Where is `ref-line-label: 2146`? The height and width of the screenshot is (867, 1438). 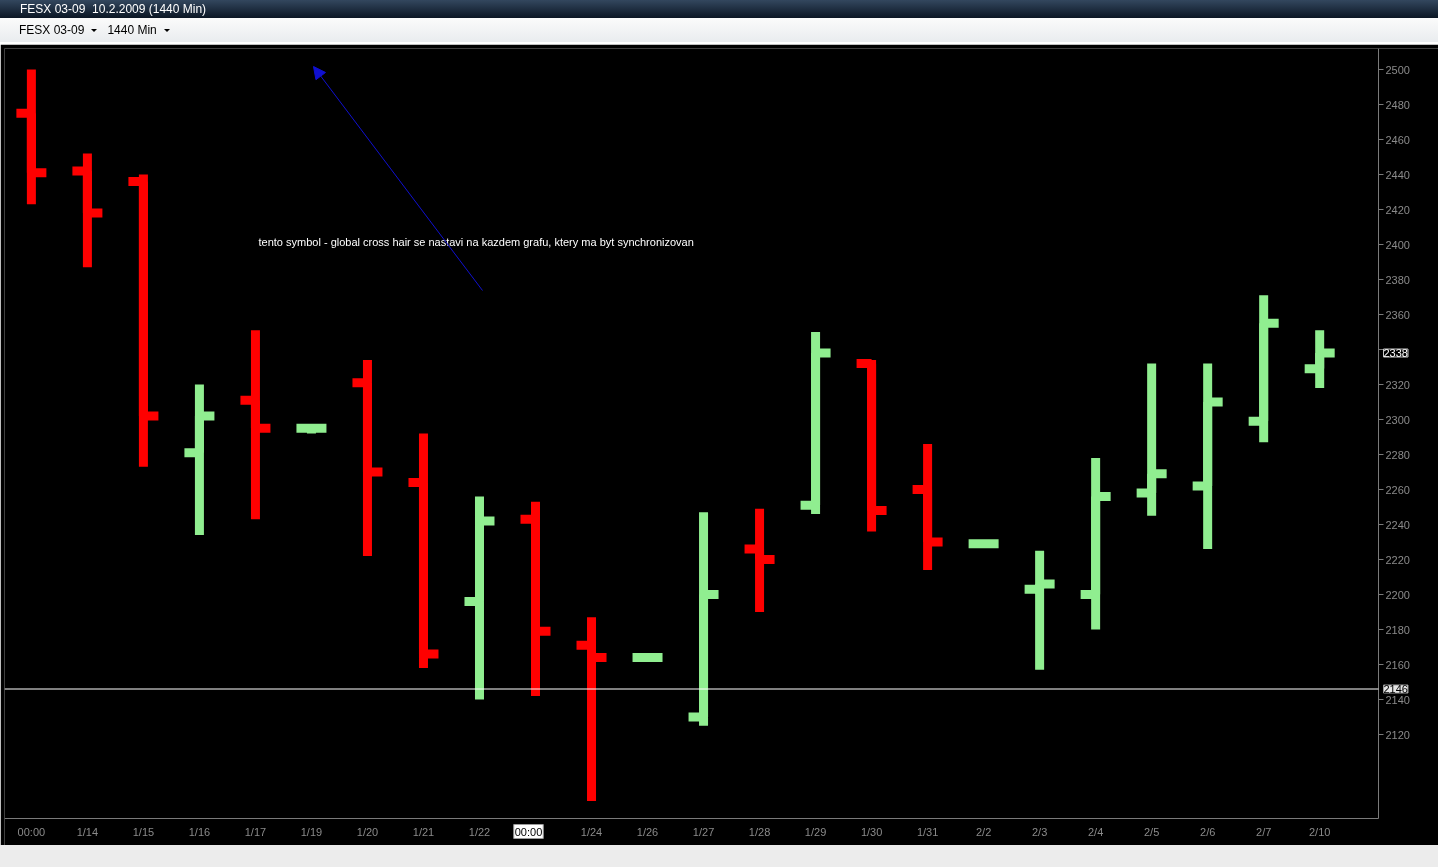
ref-line-label: 2146 is located at coordinates (1395, 689).